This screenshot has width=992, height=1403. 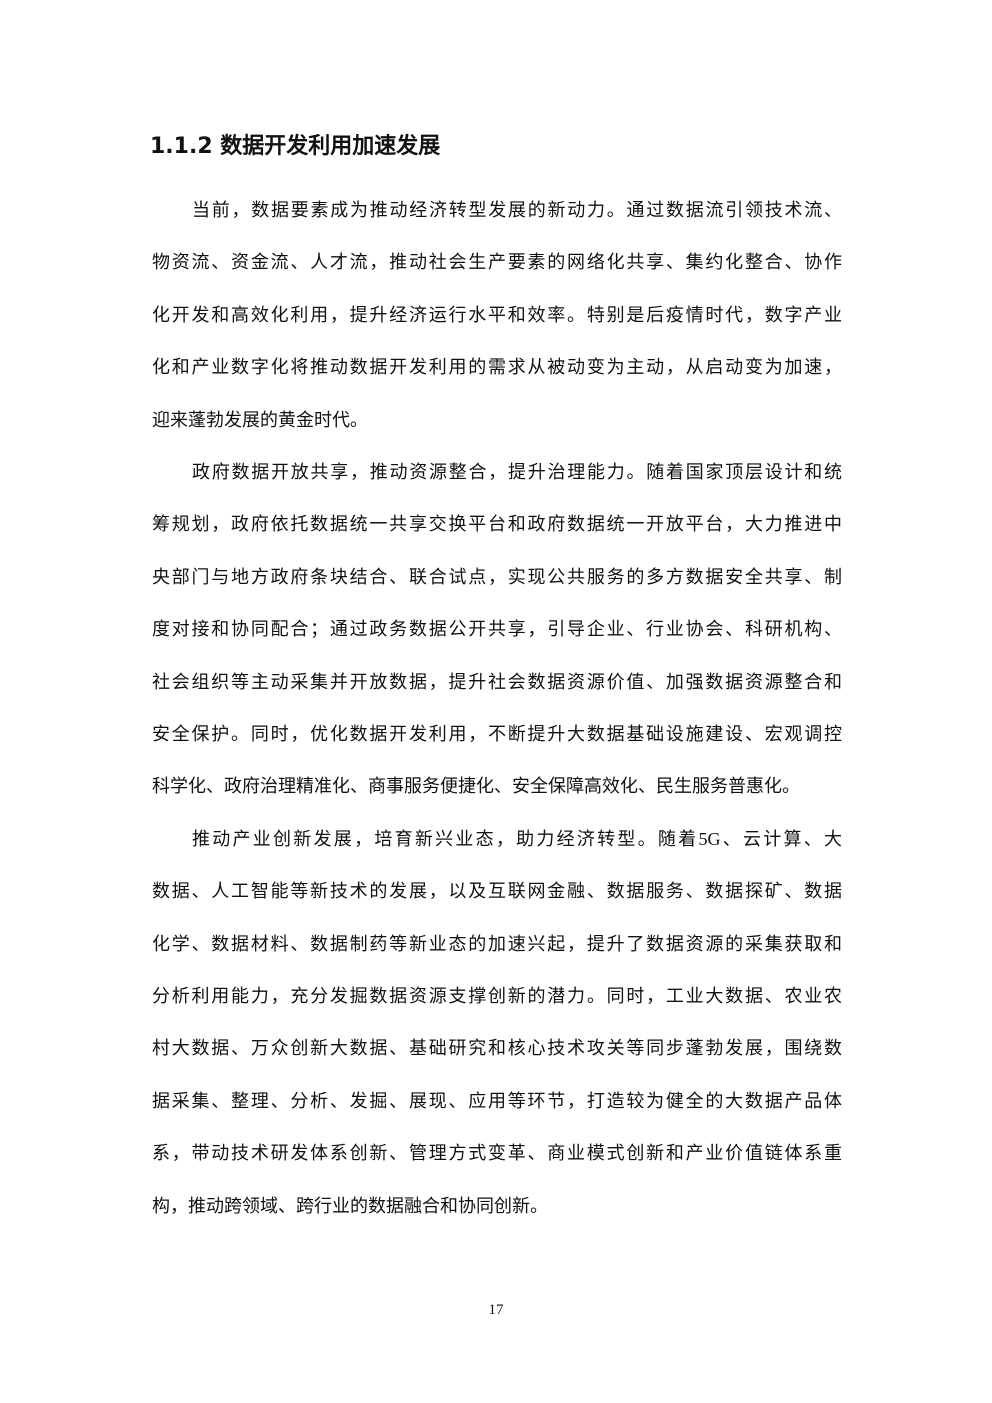 What do you see at coordinates (497, 891) in the screenshot?
I see `text-line: 数据、人工智能等新技术的发展，以及互联网金融、数据服务、数据探矿、数据` at bounding box center [497, 891].